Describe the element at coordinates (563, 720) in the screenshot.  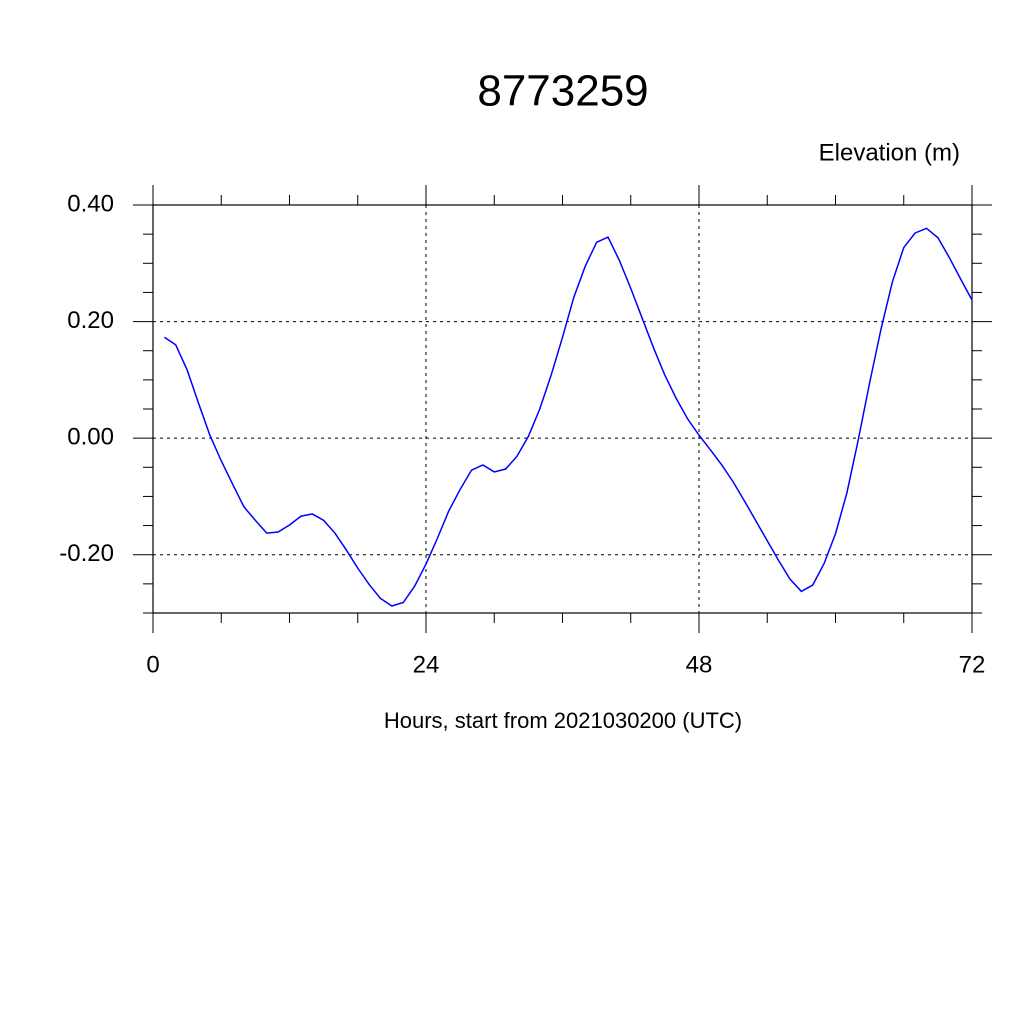
I see `x-axis-label: Hours, start from 2021030200 (UTC)` at that location.